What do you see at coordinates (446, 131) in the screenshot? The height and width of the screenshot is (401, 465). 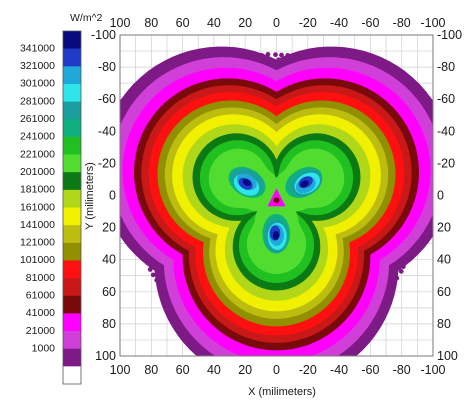 I see `y-tick-label: -40` at bounding box center [446, 131].